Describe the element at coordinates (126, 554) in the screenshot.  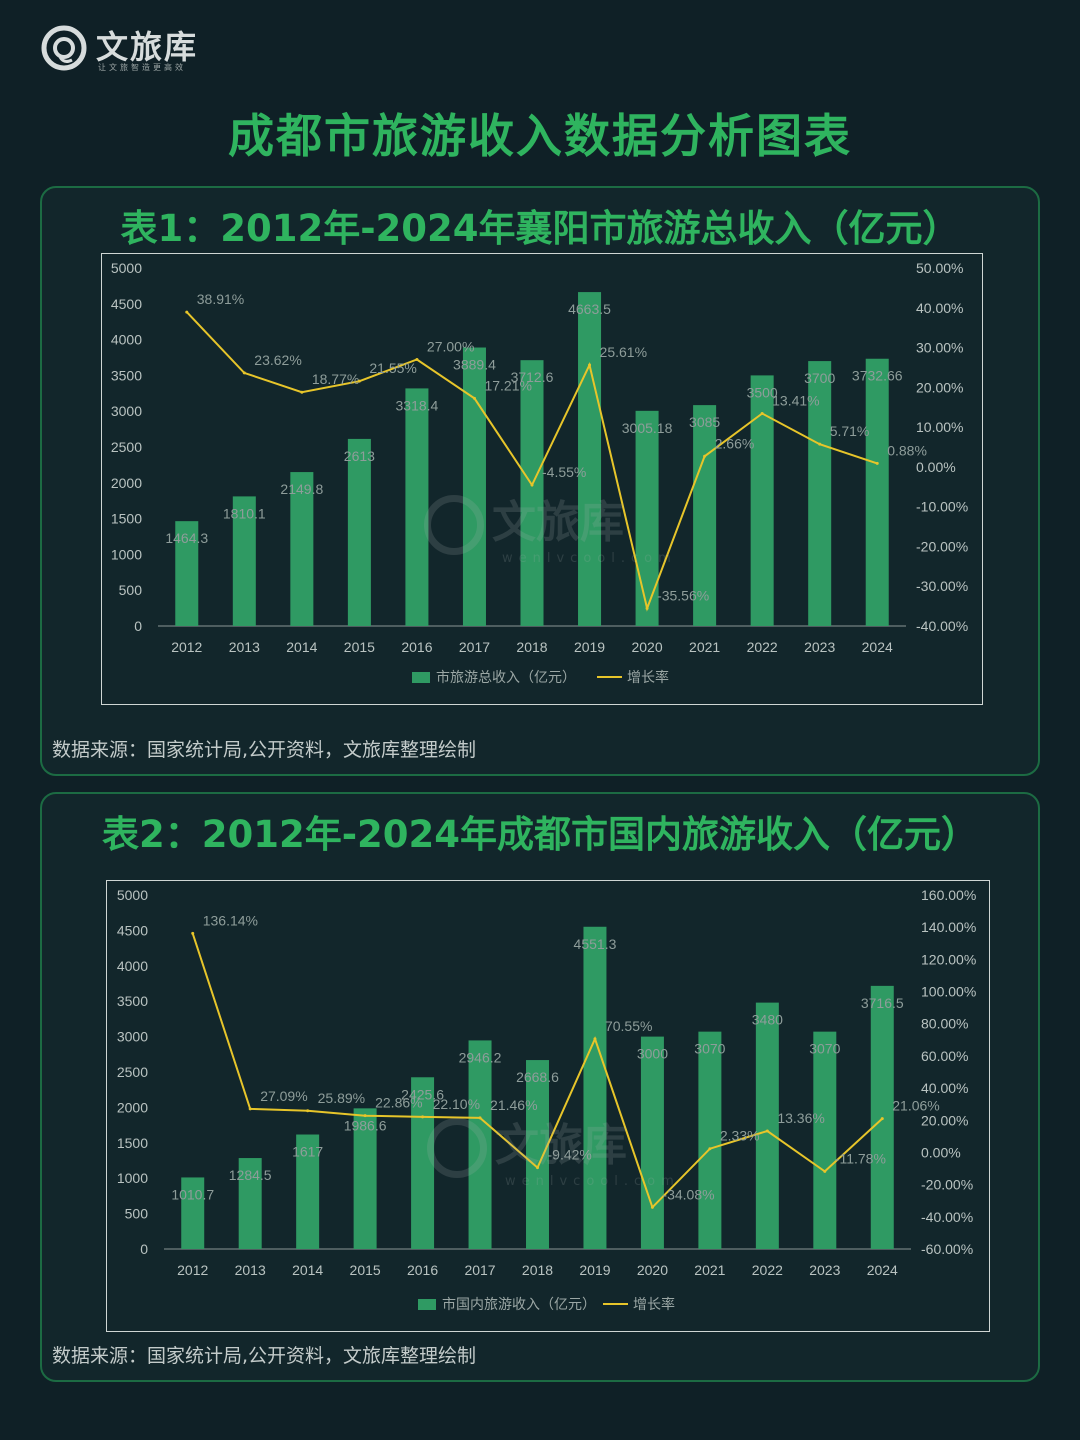
I see `y-left-tick-label: 1000` at that location.